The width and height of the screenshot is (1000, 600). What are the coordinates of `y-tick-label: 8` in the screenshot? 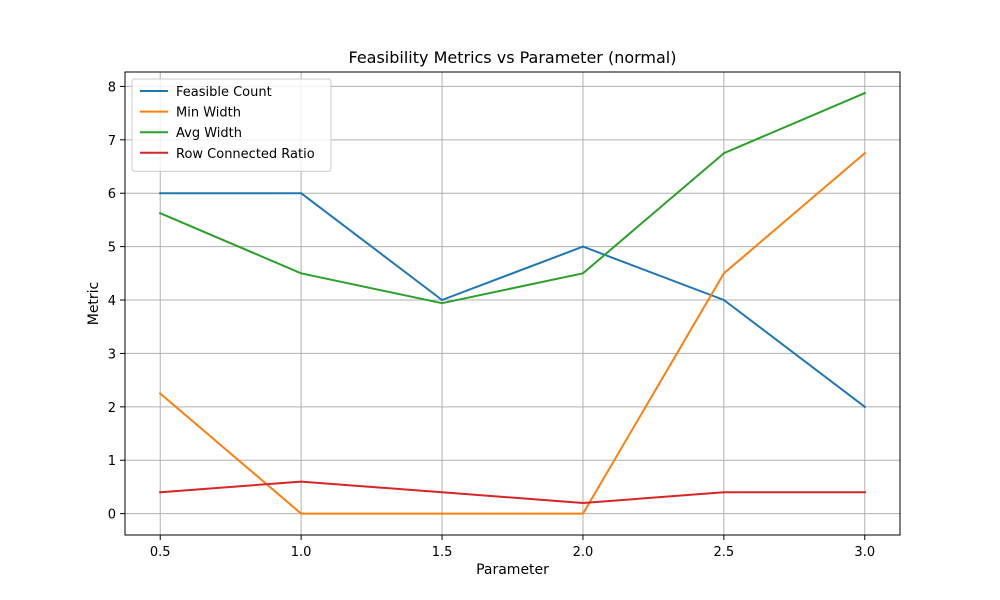 It's located at (112, 87).